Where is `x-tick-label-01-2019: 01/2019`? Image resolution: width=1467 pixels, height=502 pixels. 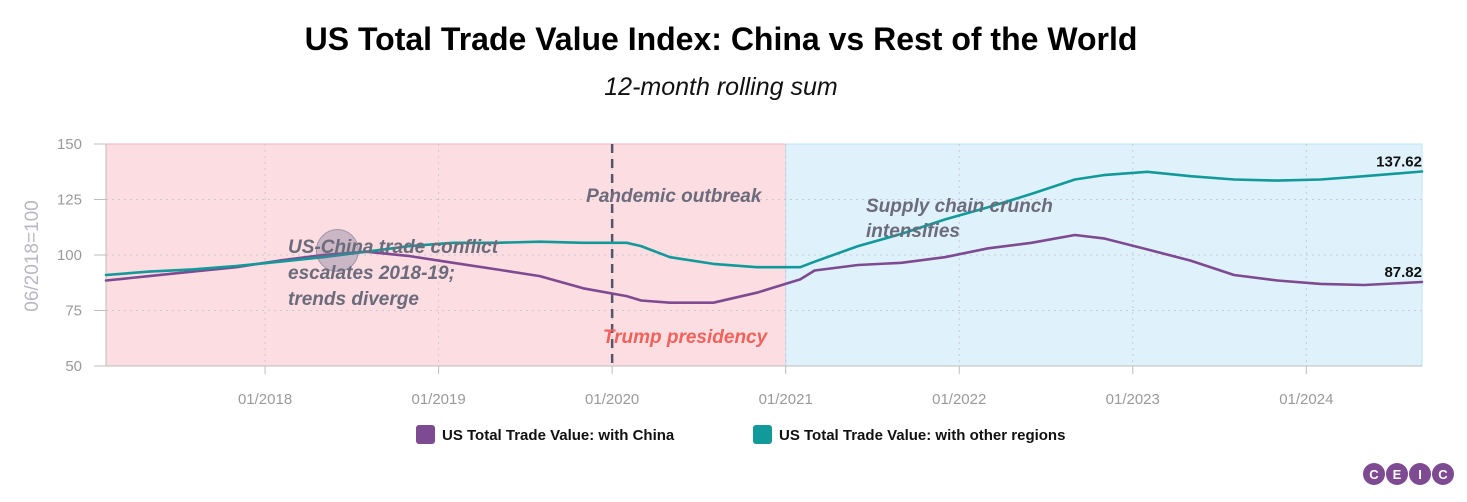 x-tick-label-01-2019: 01/2019 is located at coordinates (438, 399).